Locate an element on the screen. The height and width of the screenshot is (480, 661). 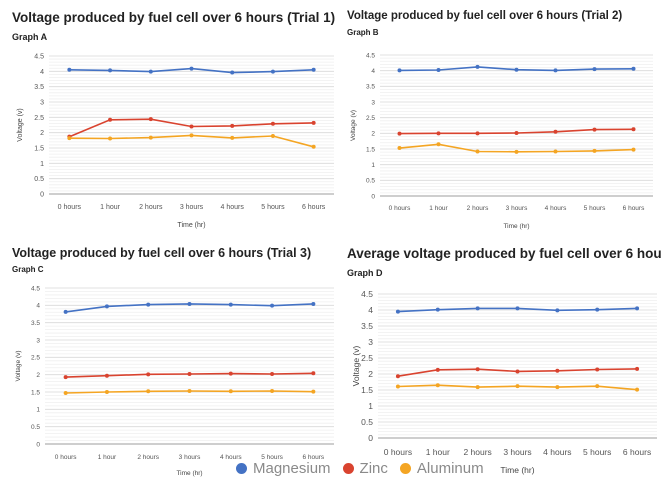
x-tick-label: 1 hour is located at coordinates (107, 457).